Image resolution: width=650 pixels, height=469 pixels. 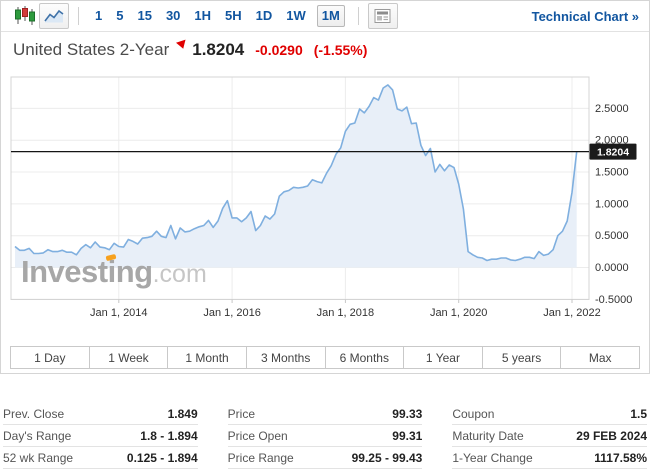 What do you see at coordinates (346, 313) in the screenshot?
I see `x-axis-label: Jan 1, 2018` at bounding box center [346, 313].